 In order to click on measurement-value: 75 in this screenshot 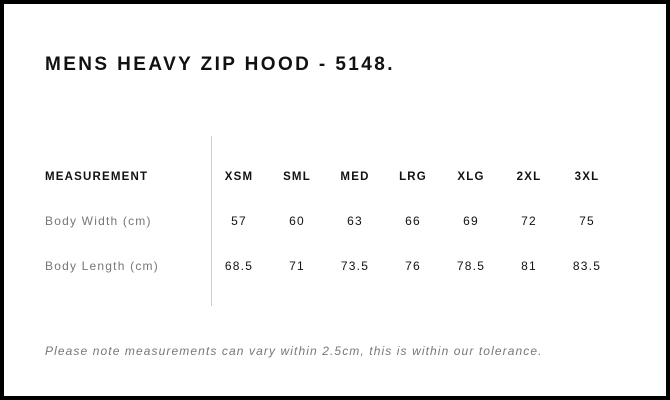, I will do `click(587, 221)`.